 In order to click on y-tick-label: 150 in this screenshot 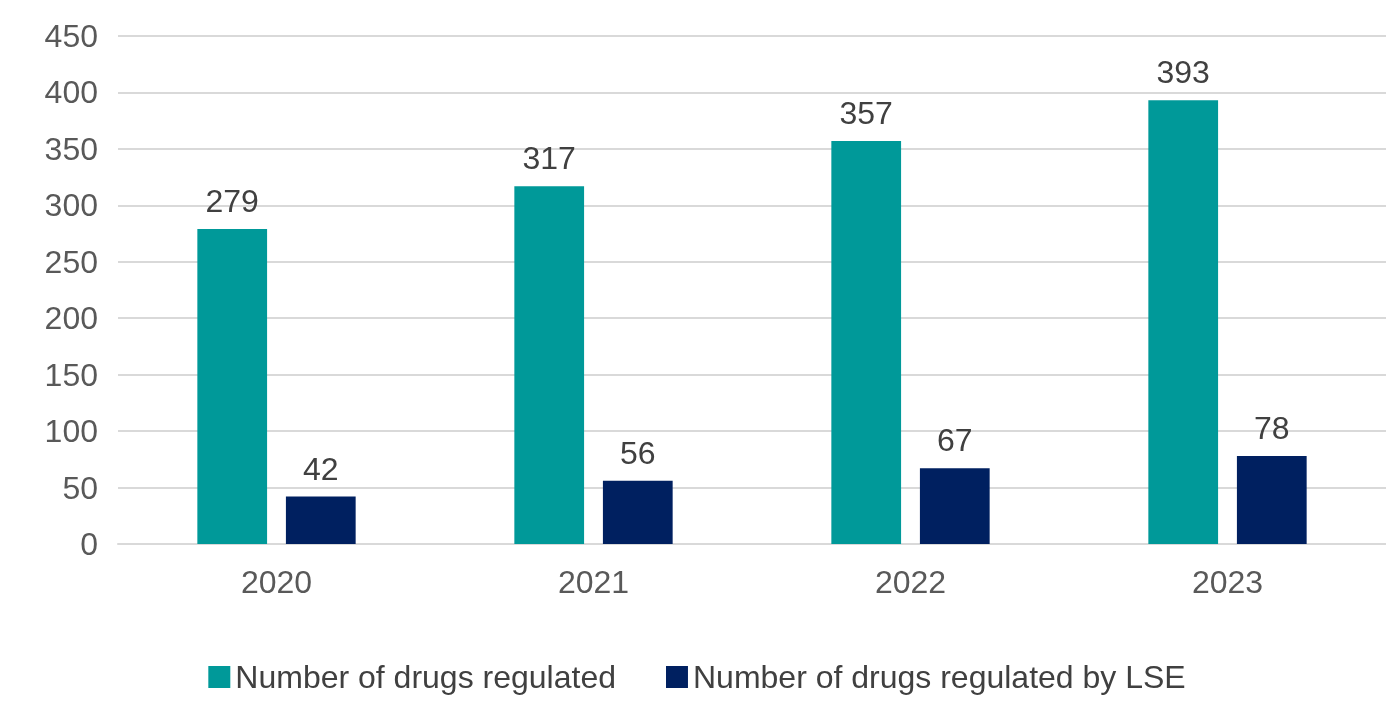, I will do `click(71, 374)`.